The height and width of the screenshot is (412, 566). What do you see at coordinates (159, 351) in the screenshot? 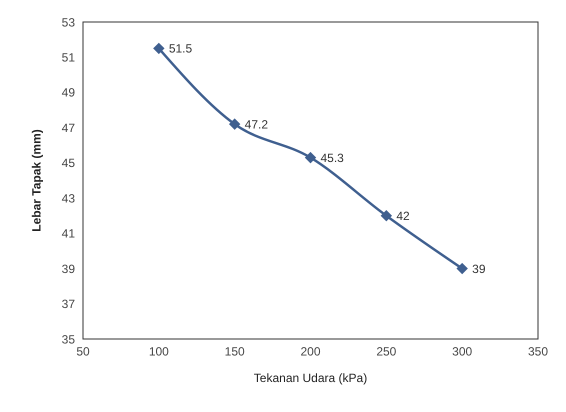
I see `x-tick-label: 100` at bounding box center [159, 351].